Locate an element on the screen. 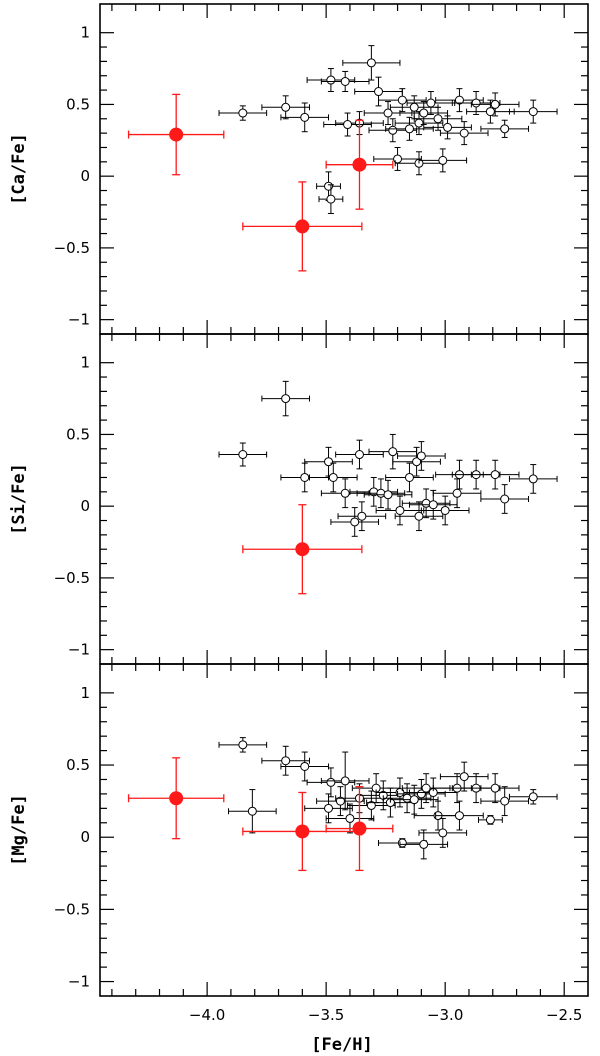  y-tick-label: −1 is located at coordinates (79, 320).